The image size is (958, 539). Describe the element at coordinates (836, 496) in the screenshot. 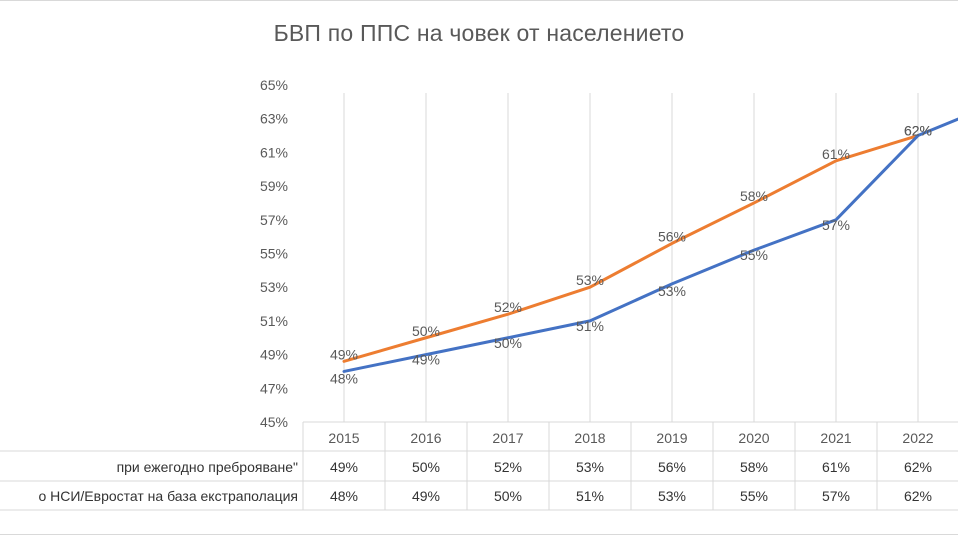

I see `table-cell: 57%` at that location.